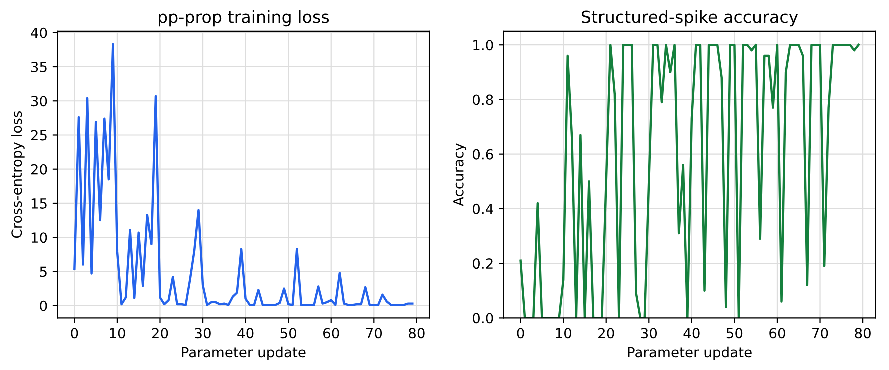 This screenshot has height=370, width=889. Describe the element at coordinates (40, 238) in the screenshot. I see `y-tick-label: 10` at that location.